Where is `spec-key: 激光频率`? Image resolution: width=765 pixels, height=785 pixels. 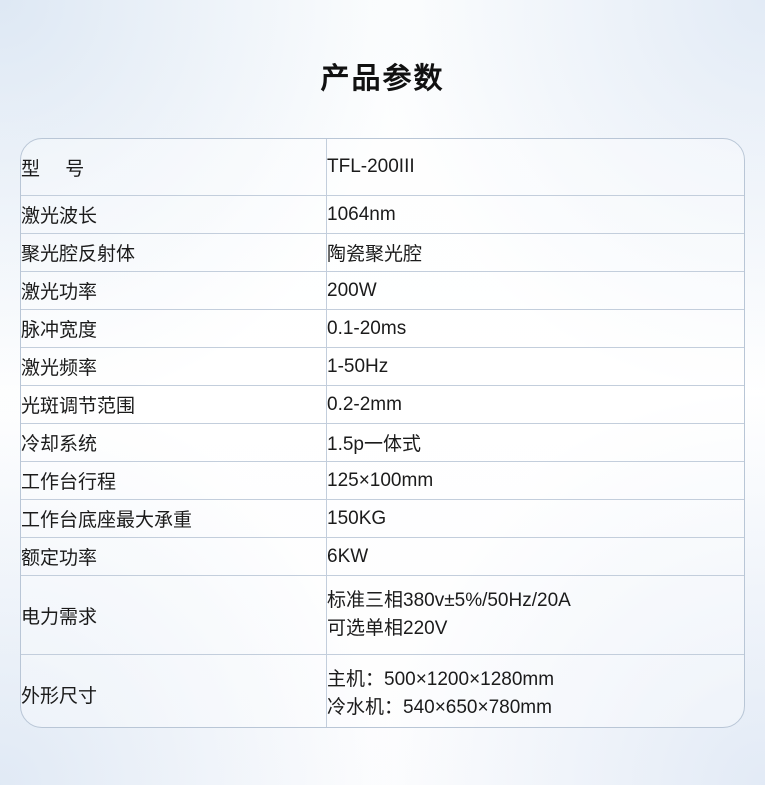 spec-key: 激光频率 is located at coordinates (174, 366).